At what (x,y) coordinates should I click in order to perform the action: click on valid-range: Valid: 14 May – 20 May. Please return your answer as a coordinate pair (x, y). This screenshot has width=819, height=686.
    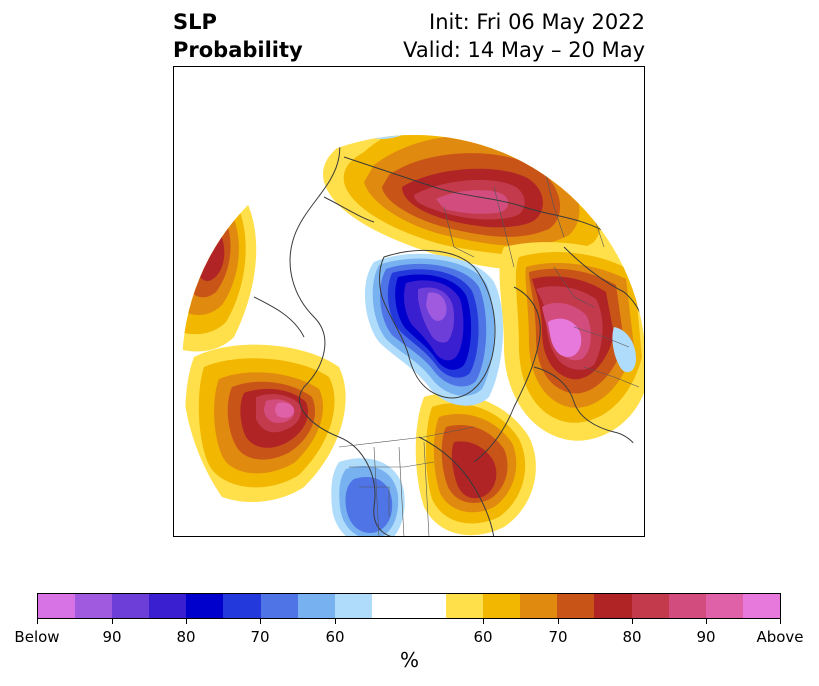
    Looking at the image, I should click on (524, 50).